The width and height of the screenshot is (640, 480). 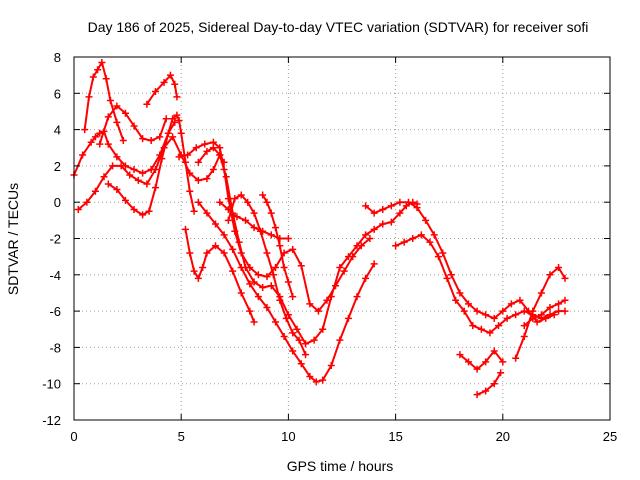 I want to click on x-tick-label: 25, so click(x=610, y=436).